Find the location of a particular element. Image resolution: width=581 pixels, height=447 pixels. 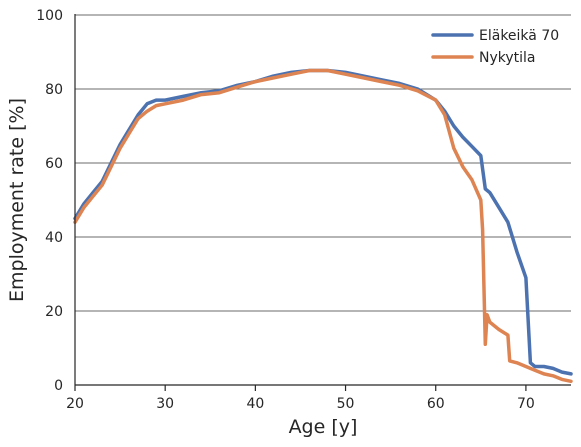

y-axis-title: Employment rate [%] is located at coordinates (17, 200).